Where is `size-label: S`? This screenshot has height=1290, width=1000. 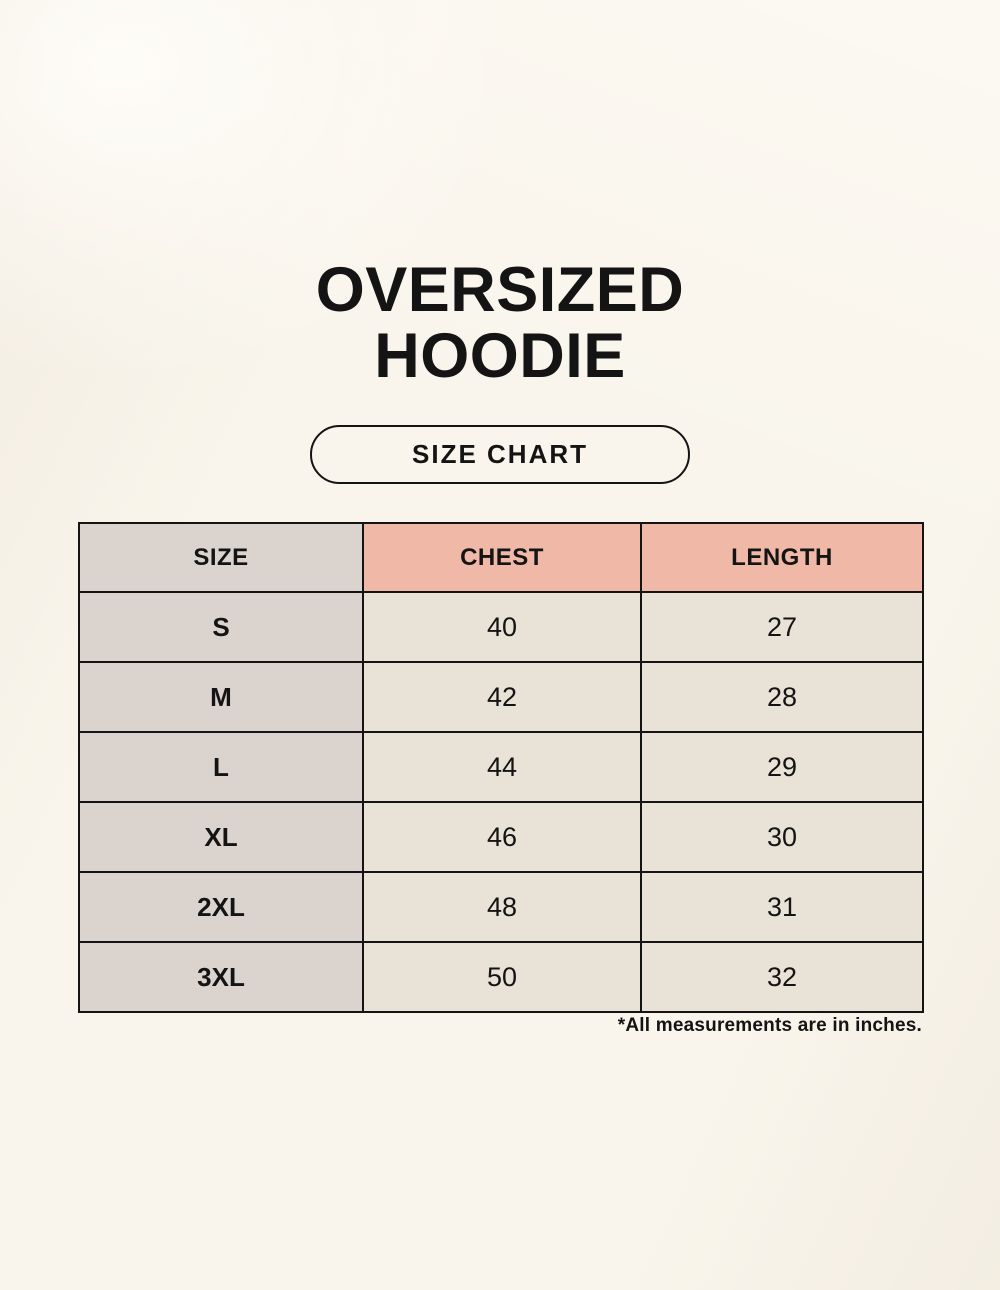
size-label: S is located at coordinates (221, 627).